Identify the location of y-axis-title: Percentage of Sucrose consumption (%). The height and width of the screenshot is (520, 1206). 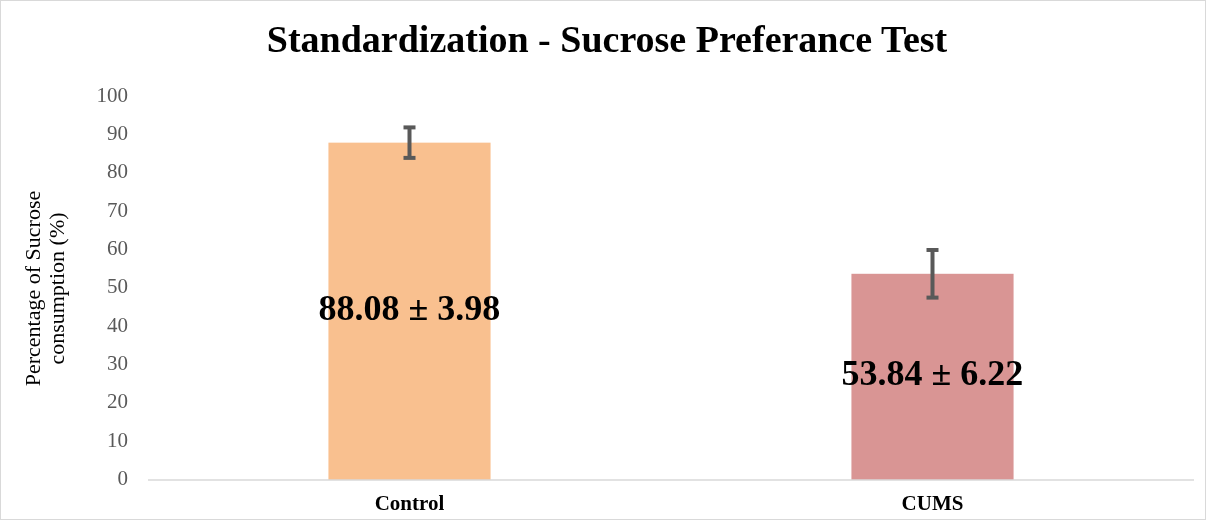
(44, 288).